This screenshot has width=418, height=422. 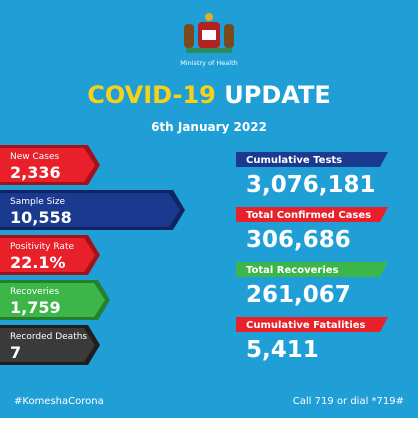 What do you see at coordinates (35, 157) in the screenshot?
I see `stat-label: New Cases` at bounding box center [35, 157].